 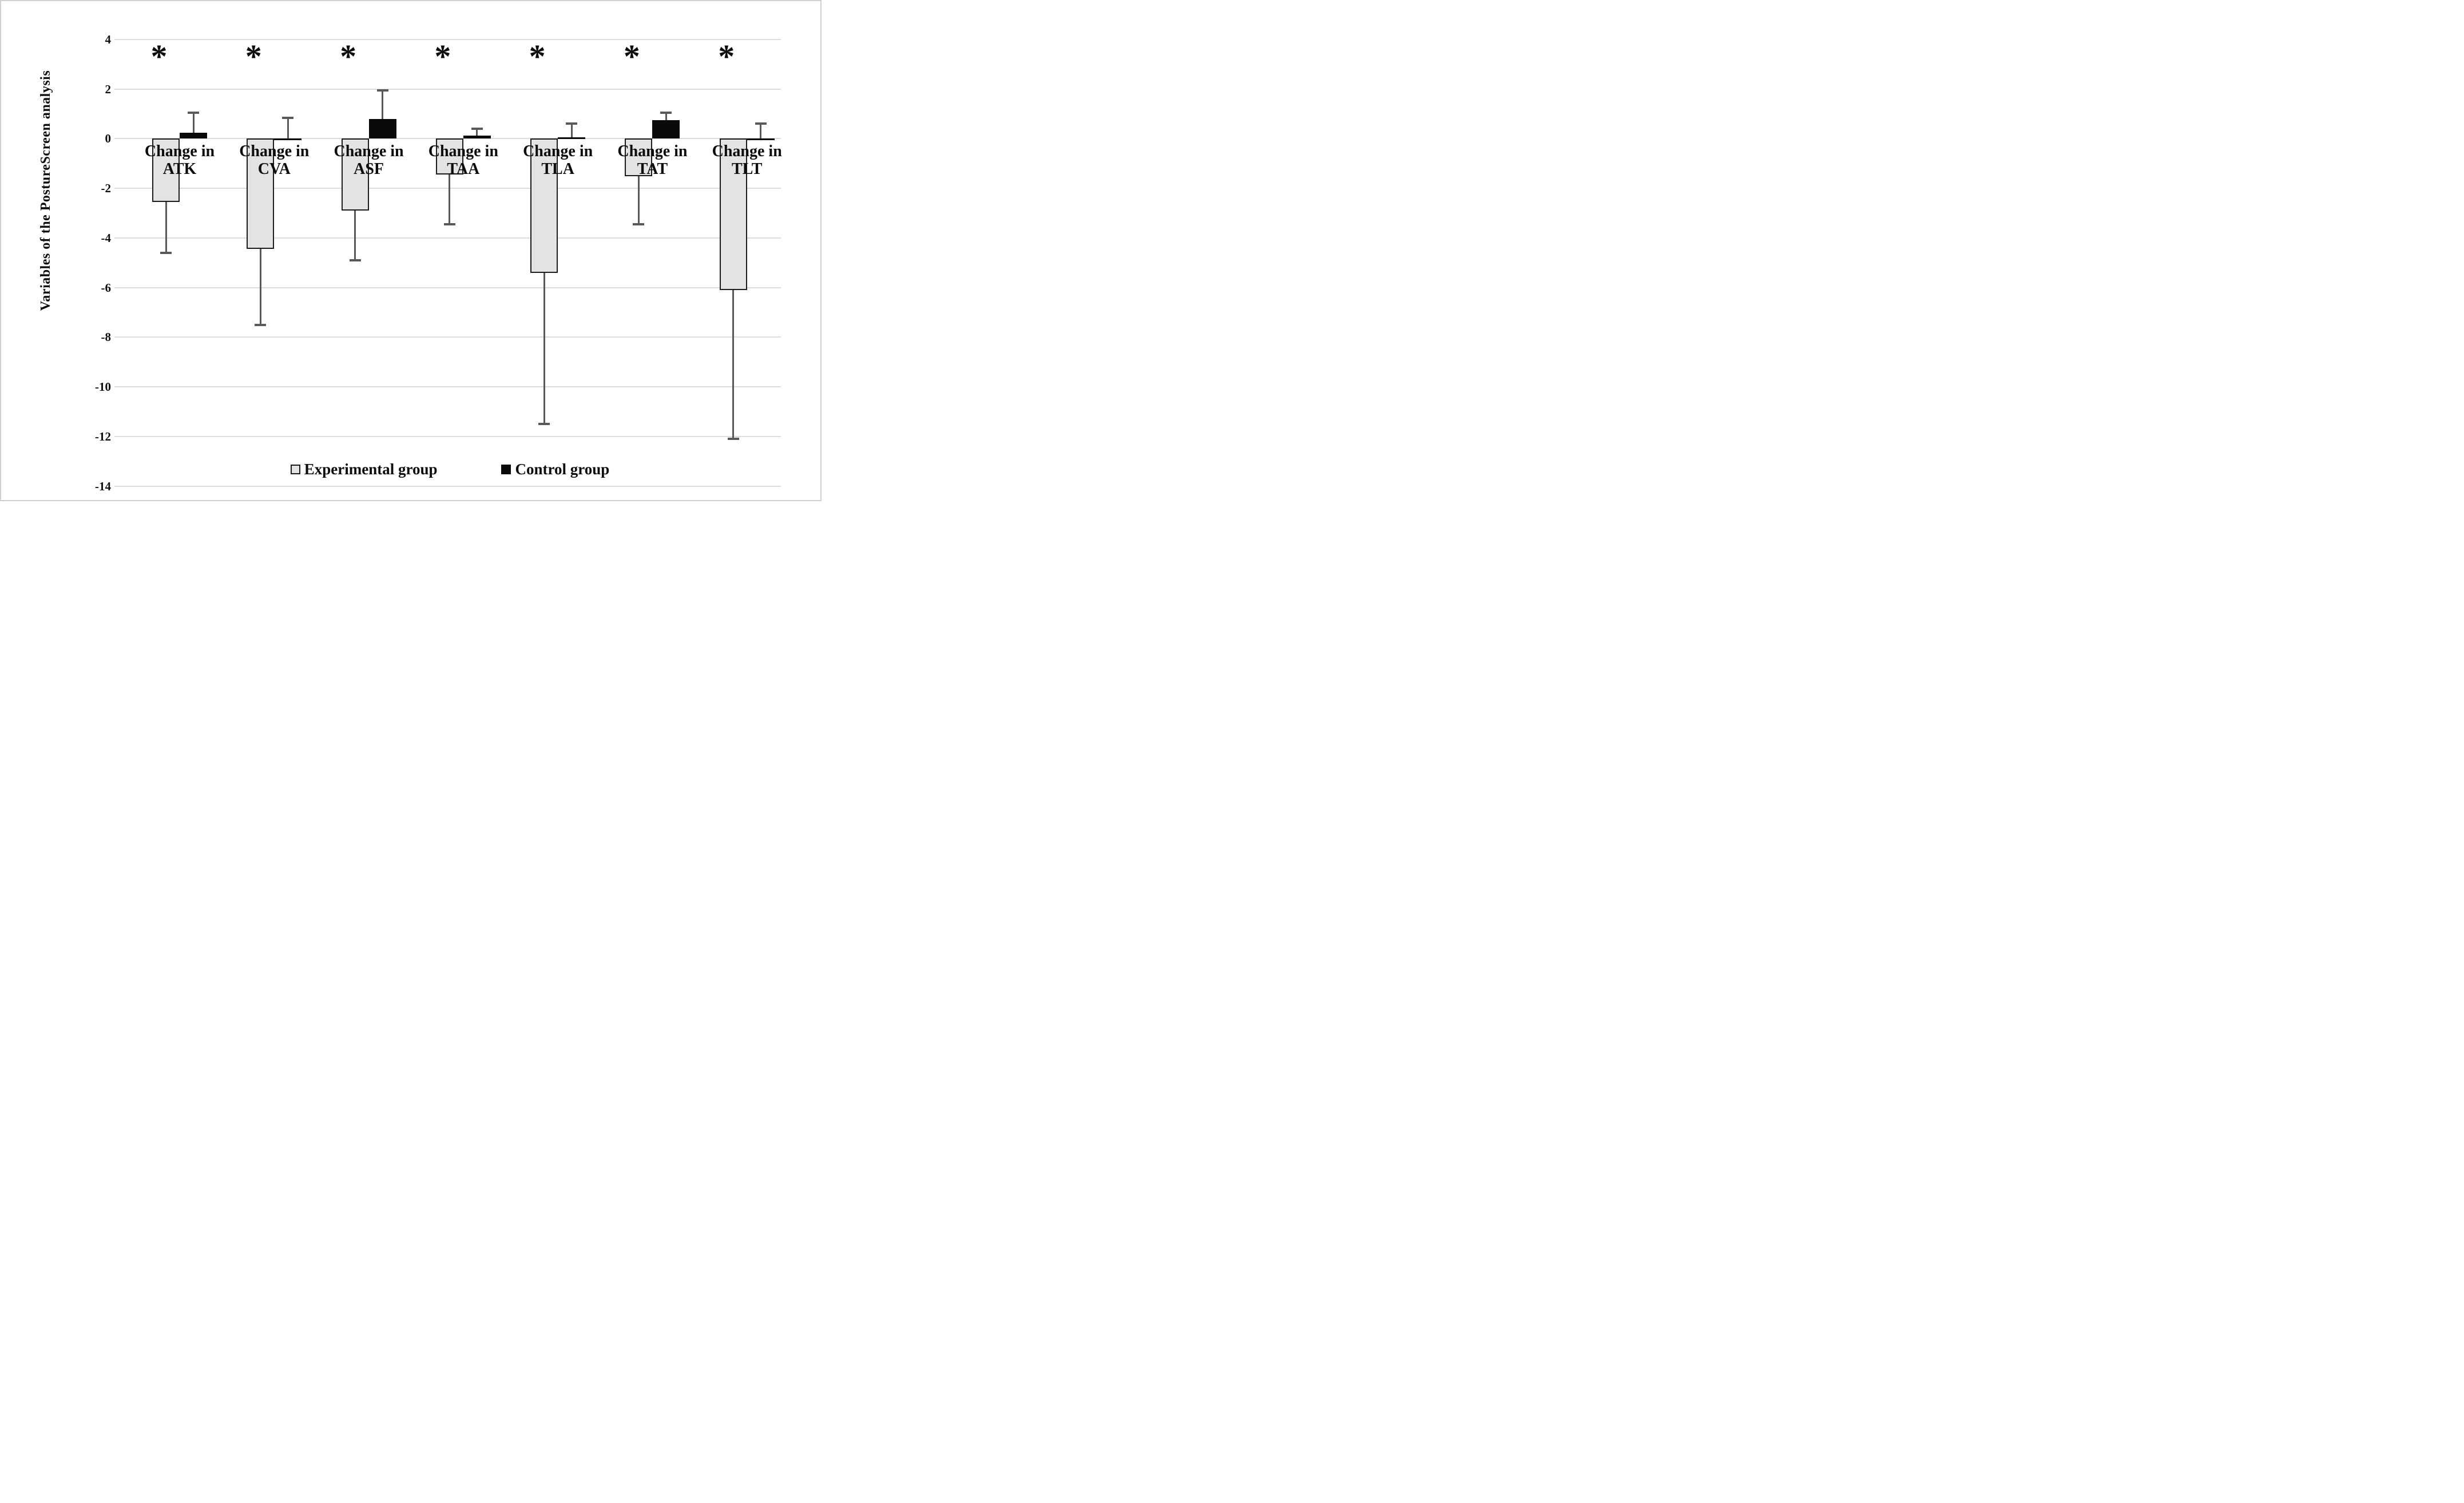 What do you see at coordinates (449, 157) in the screenshot?
I see `bar-experimental-TAA` at bounding box center [449, 157].